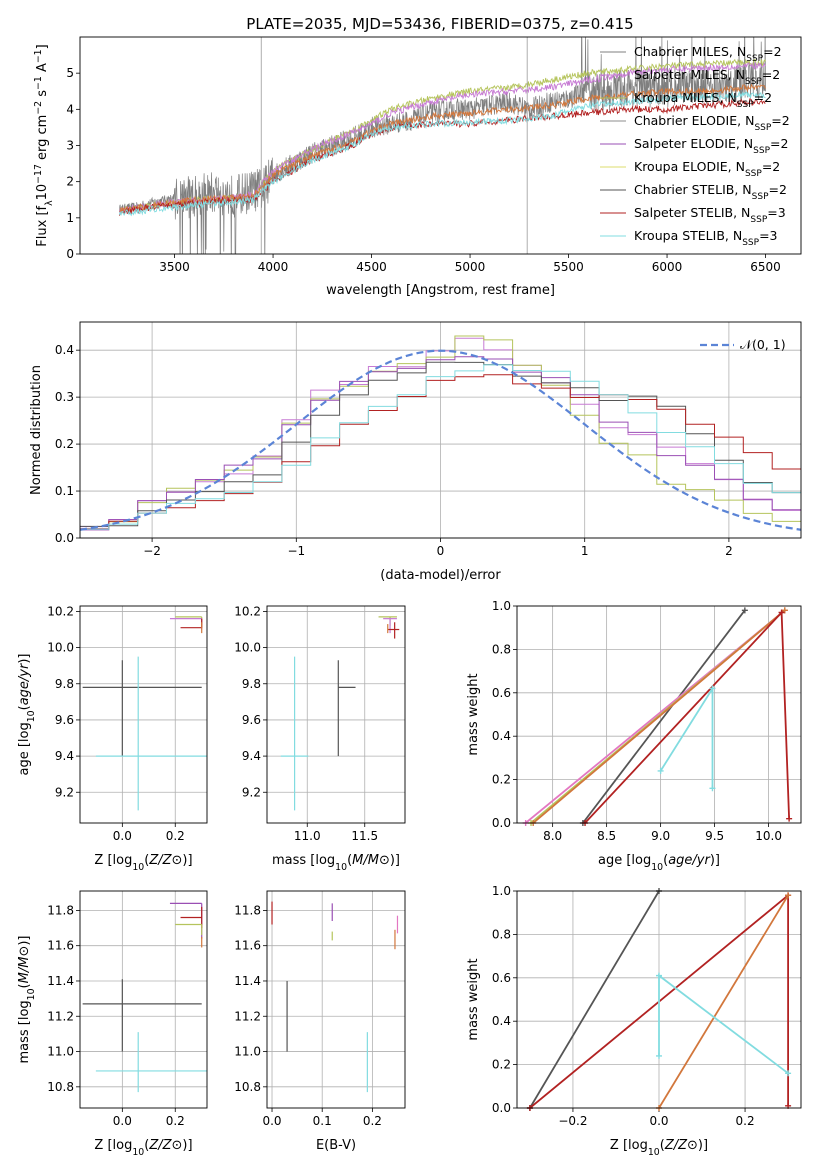  I want to click on y-tick-label: 0.3, so click(64, 397).